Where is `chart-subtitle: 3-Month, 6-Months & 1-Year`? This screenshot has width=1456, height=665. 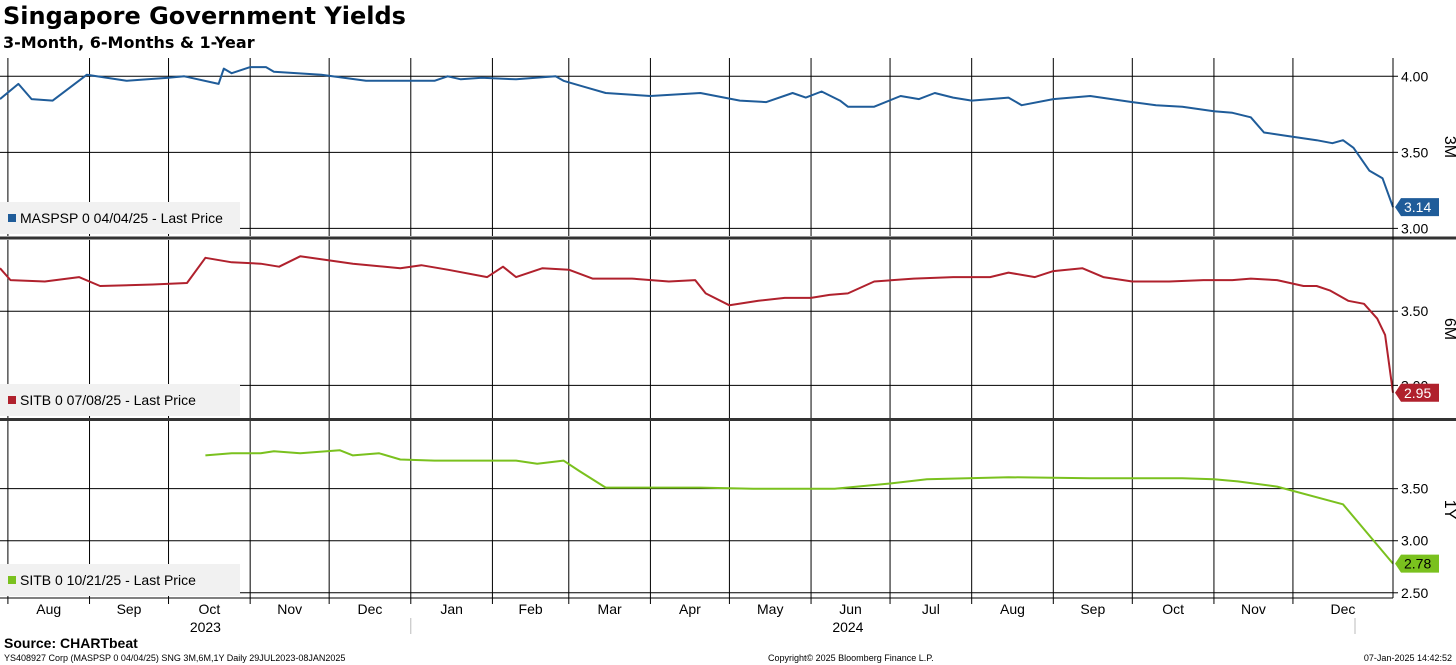 chart-subtitle: 3-Month, 6-Months & 1-Year is located at coordinates (129, 42).